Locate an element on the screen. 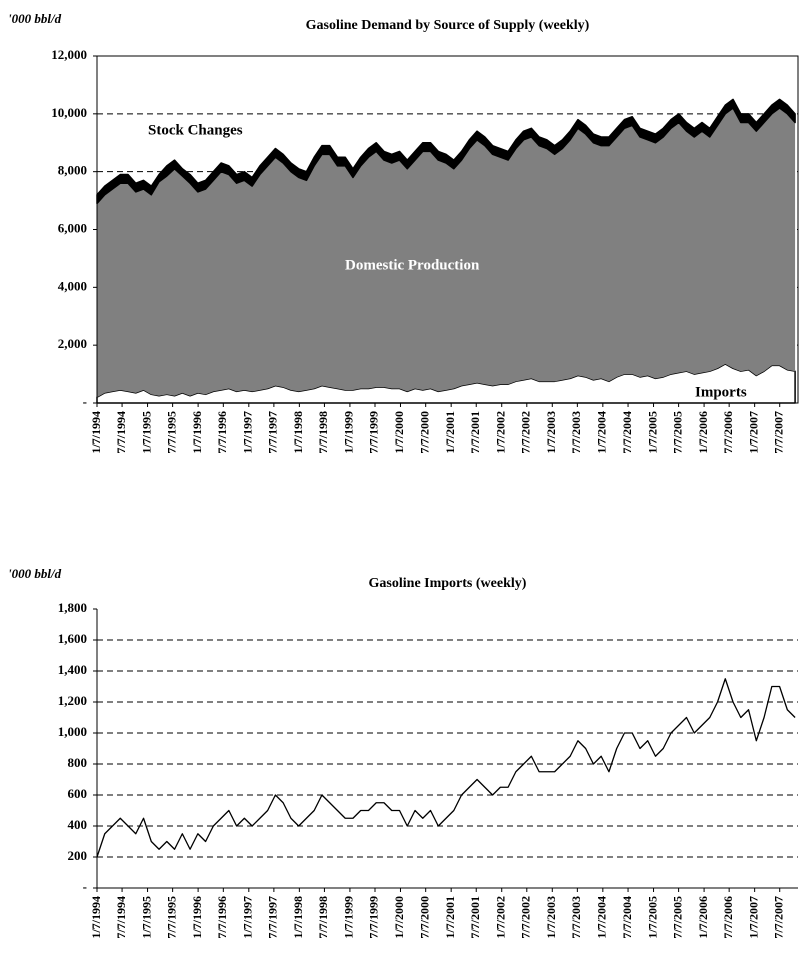 Image resolution: width=804 pixels, height=976 pixels. y-tick-label: 1,200 is located at coordinates (72, 700).